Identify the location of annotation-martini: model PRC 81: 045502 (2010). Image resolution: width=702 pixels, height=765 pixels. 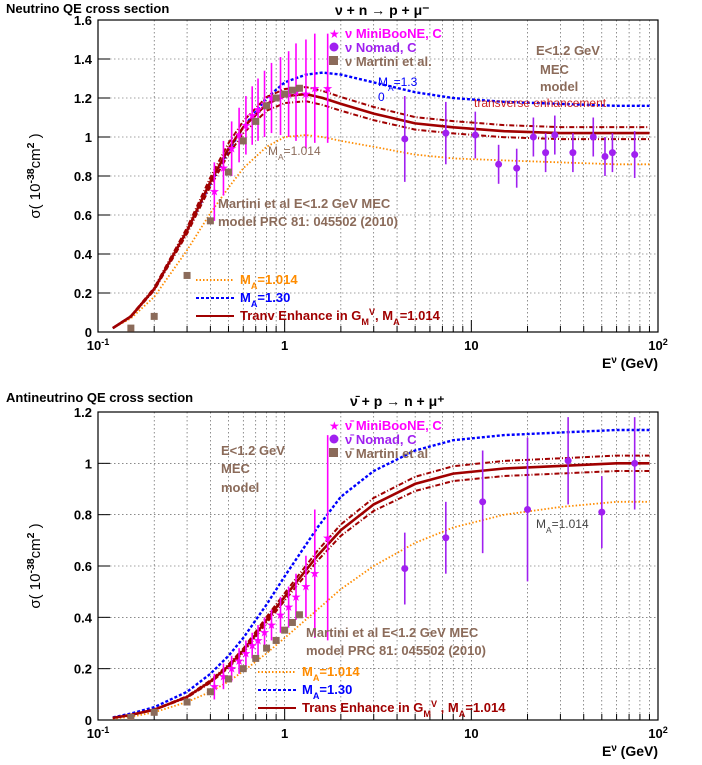
(308, 221).